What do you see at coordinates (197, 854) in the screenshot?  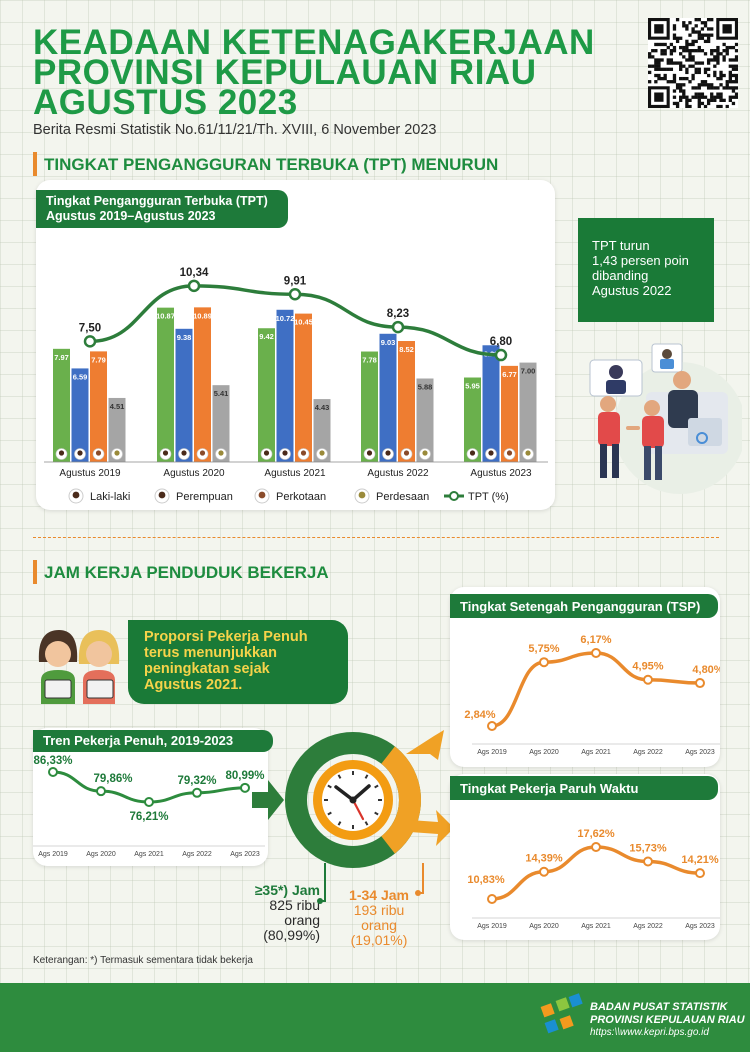 I see `full-svg-tick-label: Ags 2022` at bounding box center [197, 854].